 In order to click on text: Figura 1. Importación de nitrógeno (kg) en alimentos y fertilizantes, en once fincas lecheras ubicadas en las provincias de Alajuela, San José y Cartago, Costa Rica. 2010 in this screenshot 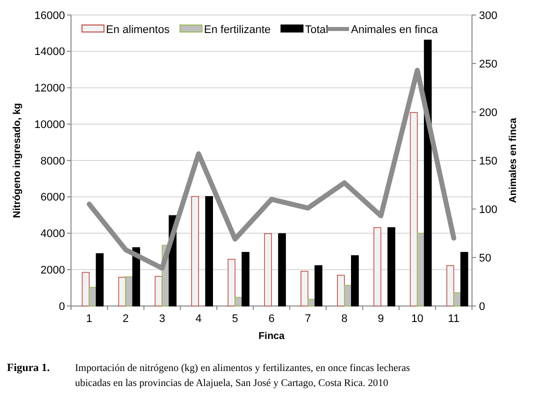, I will do `click(208, 375)`.